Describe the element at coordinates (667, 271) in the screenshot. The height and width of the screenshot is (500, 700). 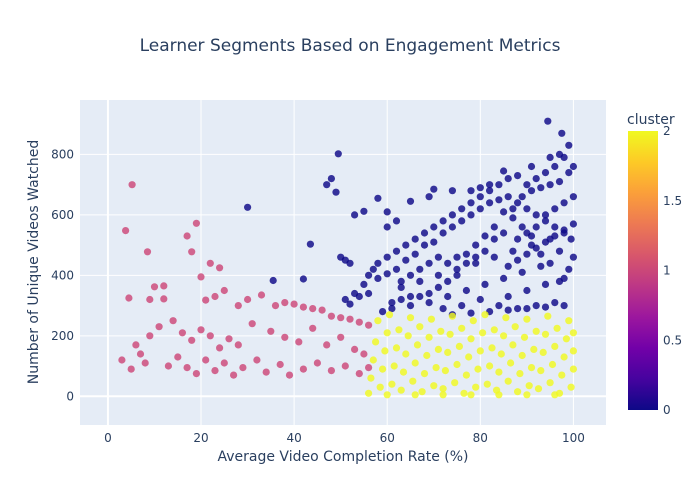
I see `colorbar-tick-label: 1` at that location.